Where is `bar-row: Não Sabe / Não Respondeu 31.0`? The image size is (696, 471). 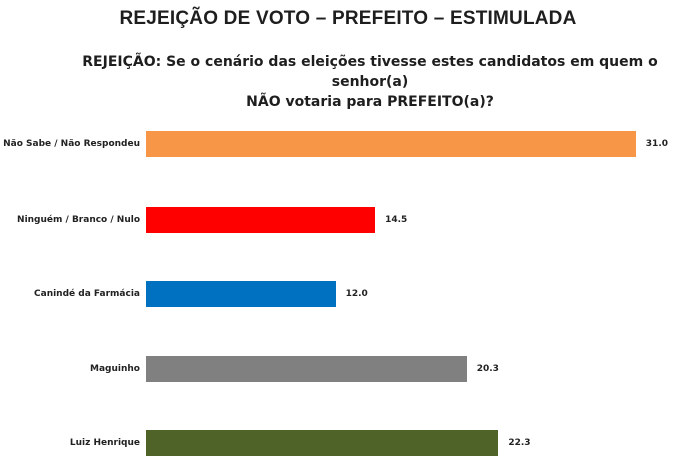
bar-row: Não Sabe / Não Respondeu 31.0 is located at coordinates (348, 144).